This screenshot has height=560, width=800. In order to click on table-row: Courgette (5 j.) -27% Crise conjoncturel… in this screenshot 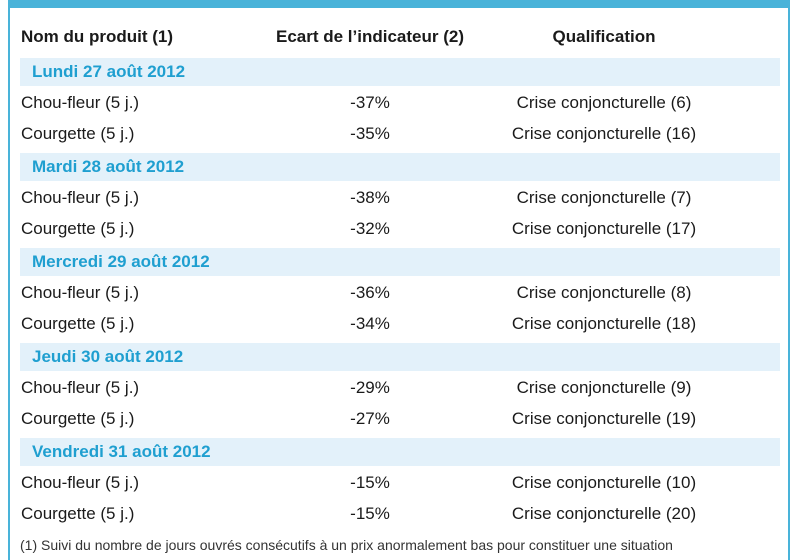, I will do `click(400, 420)`.